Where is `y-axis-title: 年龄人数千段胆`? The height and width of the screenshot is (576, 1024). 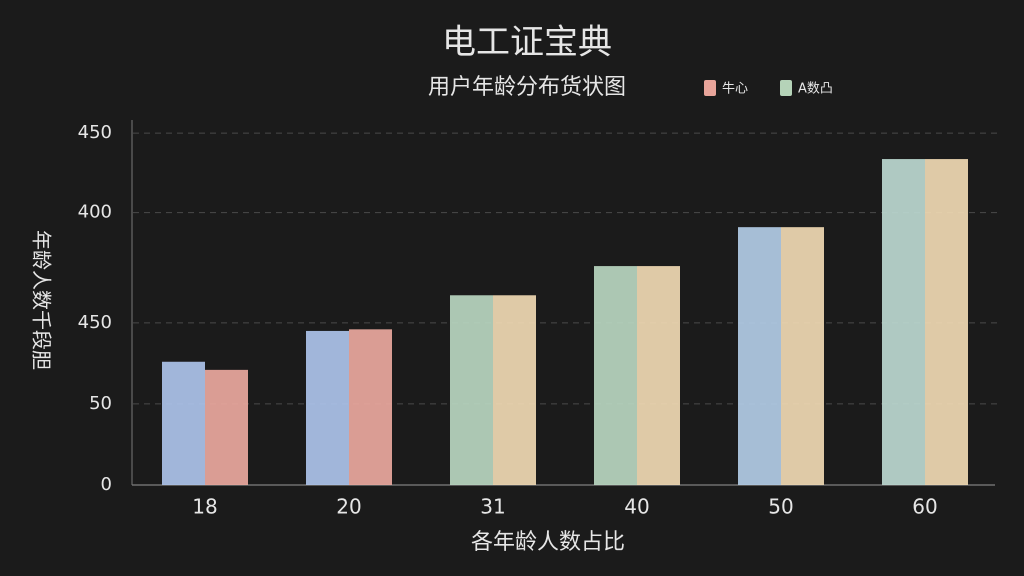 y-axis-title: 年龄人数千段胆 is located at coordinates (42, 300).